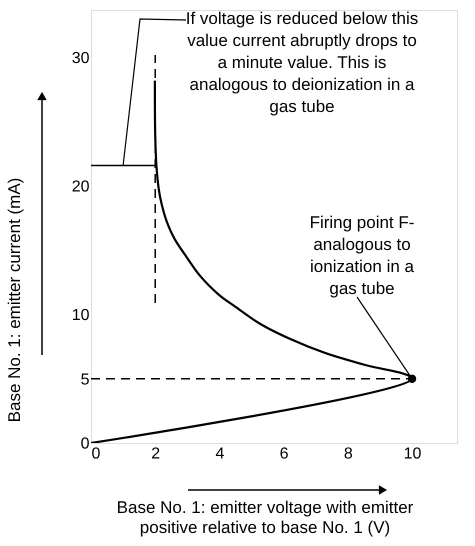 This screenshot has width=475, height=546. I want to click on x-tick-label: 0, so click(96, 454).